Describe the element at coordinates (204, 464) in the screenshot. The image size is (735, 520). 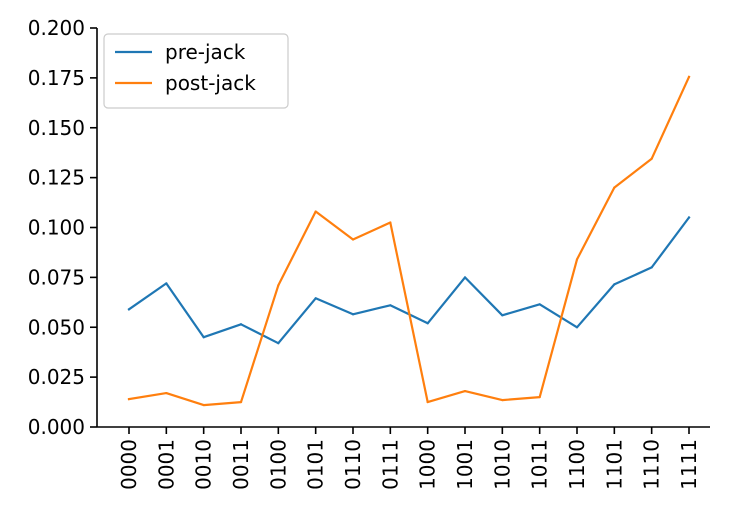
I see `x-tick-label: 0010` at that location.